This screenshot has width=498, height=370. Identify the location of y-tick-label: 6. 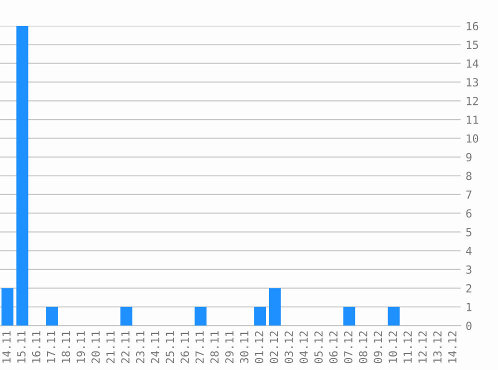
(469, 213).